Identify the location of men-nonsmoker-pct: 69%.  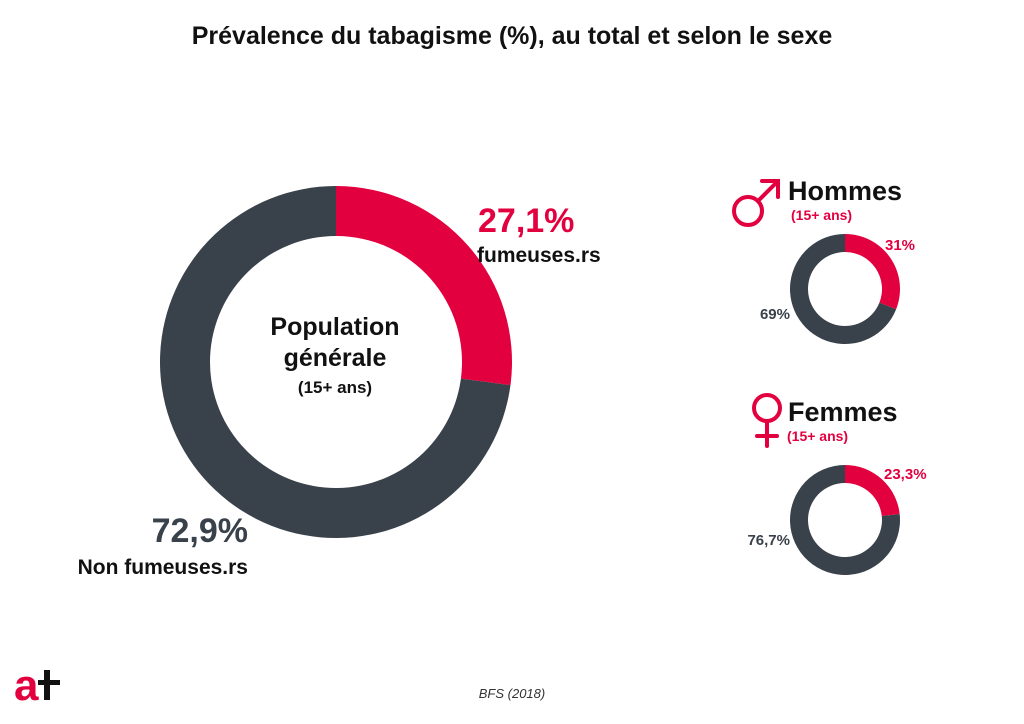
(774, 314).